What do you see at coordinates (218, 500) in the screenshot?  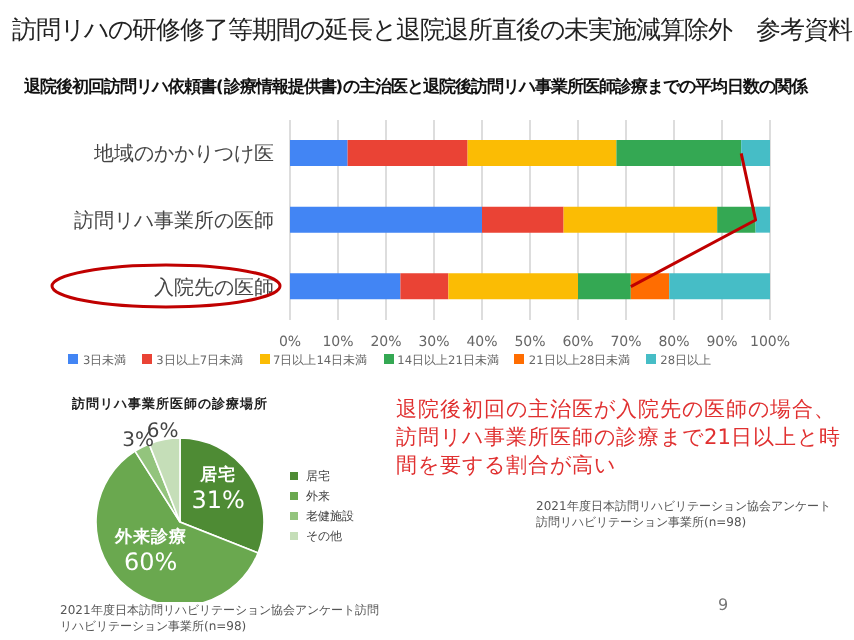 I see `data-label: 31%` at bounding box center [218, 500].